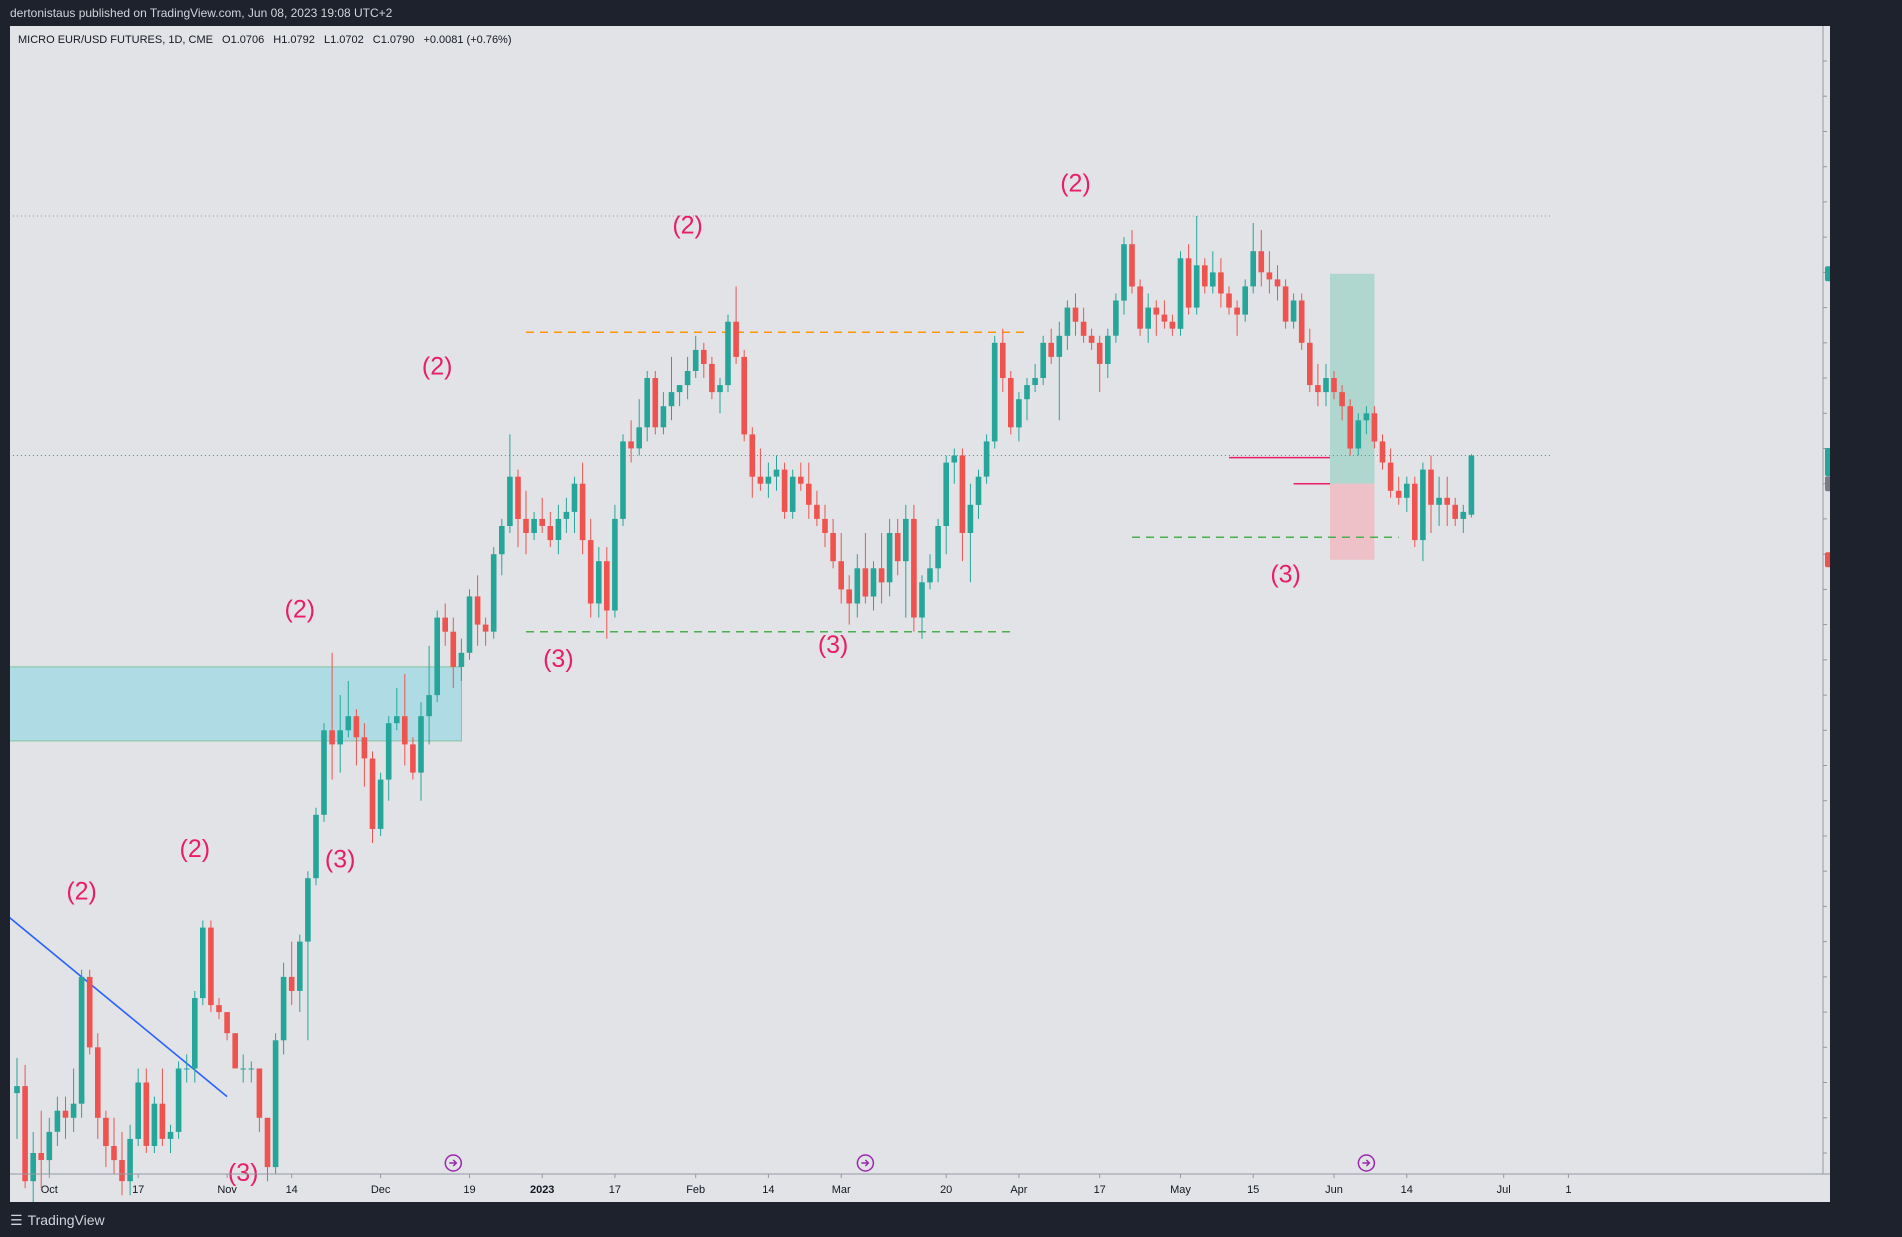 The height and width of the screenshot is (1237, 1902). What do you see at coordinates (1352, 378) in the screenshot?
I see `target-zone` at bounding box center [1352, 378].